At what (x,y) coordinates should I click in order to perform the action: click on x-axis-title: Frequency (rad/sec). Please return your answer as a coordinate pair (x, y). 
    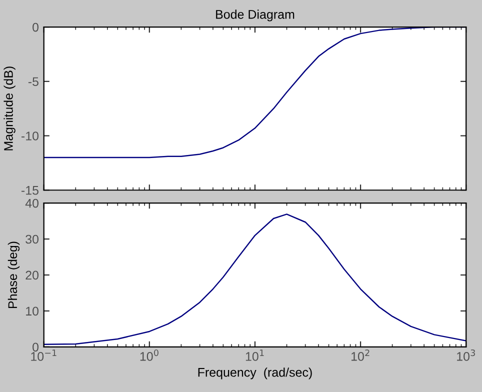
    Looking at the image, I should click on (255, 374).